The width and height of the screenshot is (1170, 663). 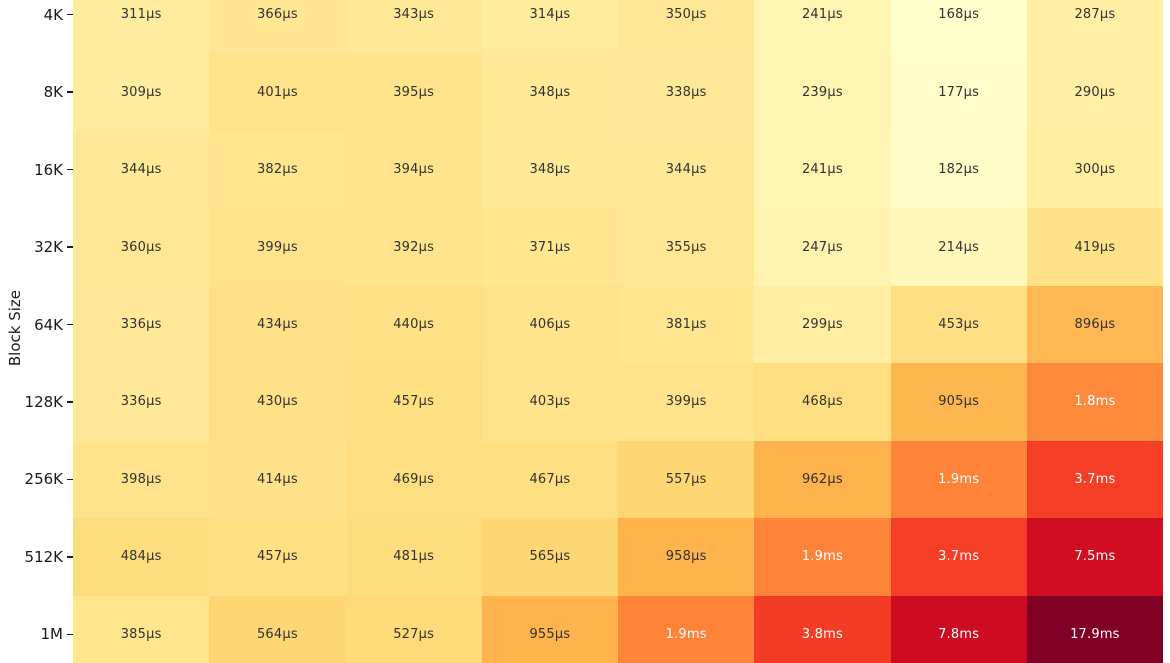 I want to click on cell-value-label: 557µs, so click(x=686, y=479).